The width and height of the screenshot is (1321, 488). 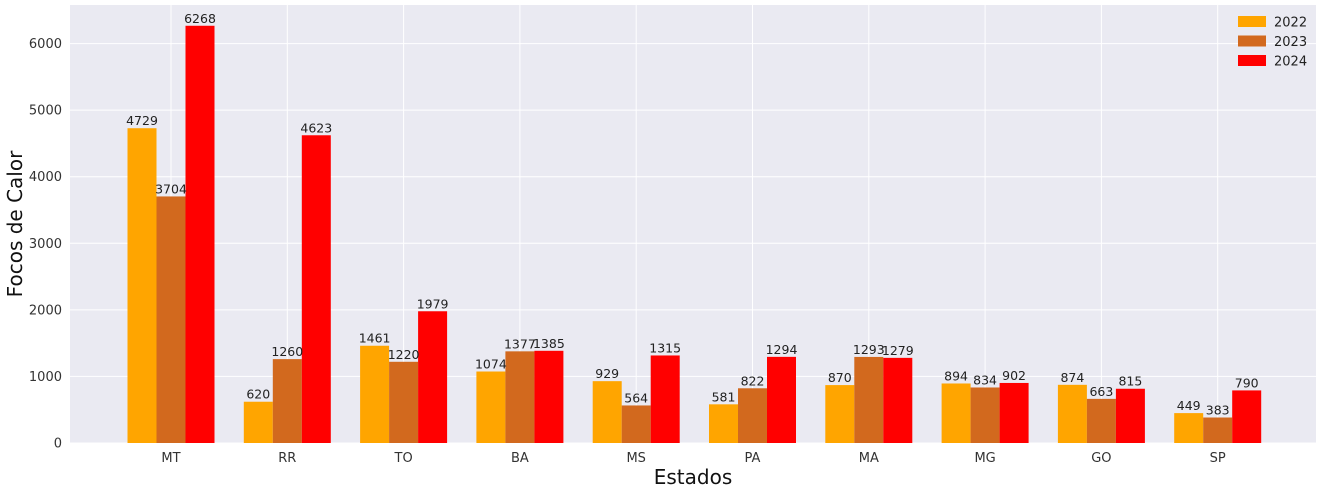 What do you see at coordinates (258, 394) in the screenshot?
I see `data-label-RR-2022: 620` at bounding box center [258, 394].